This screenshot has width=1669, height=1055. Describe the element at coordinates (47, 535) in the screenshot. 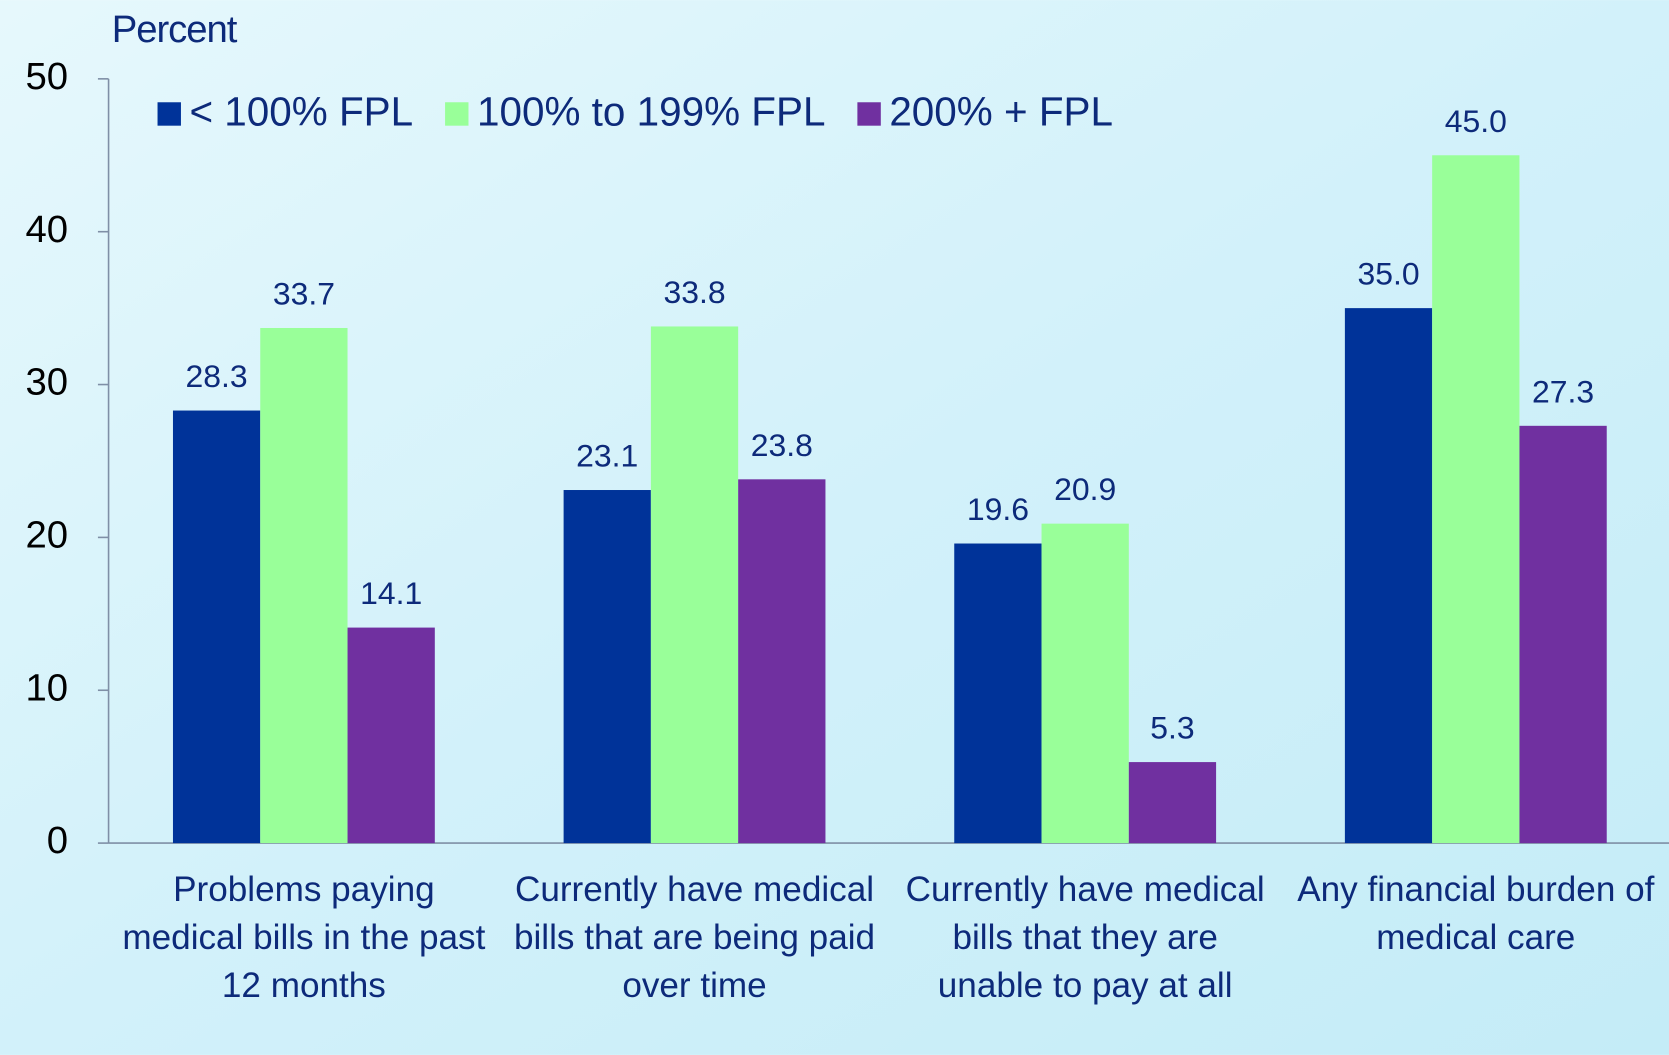

I see `y-tick-label: 20` at that location.